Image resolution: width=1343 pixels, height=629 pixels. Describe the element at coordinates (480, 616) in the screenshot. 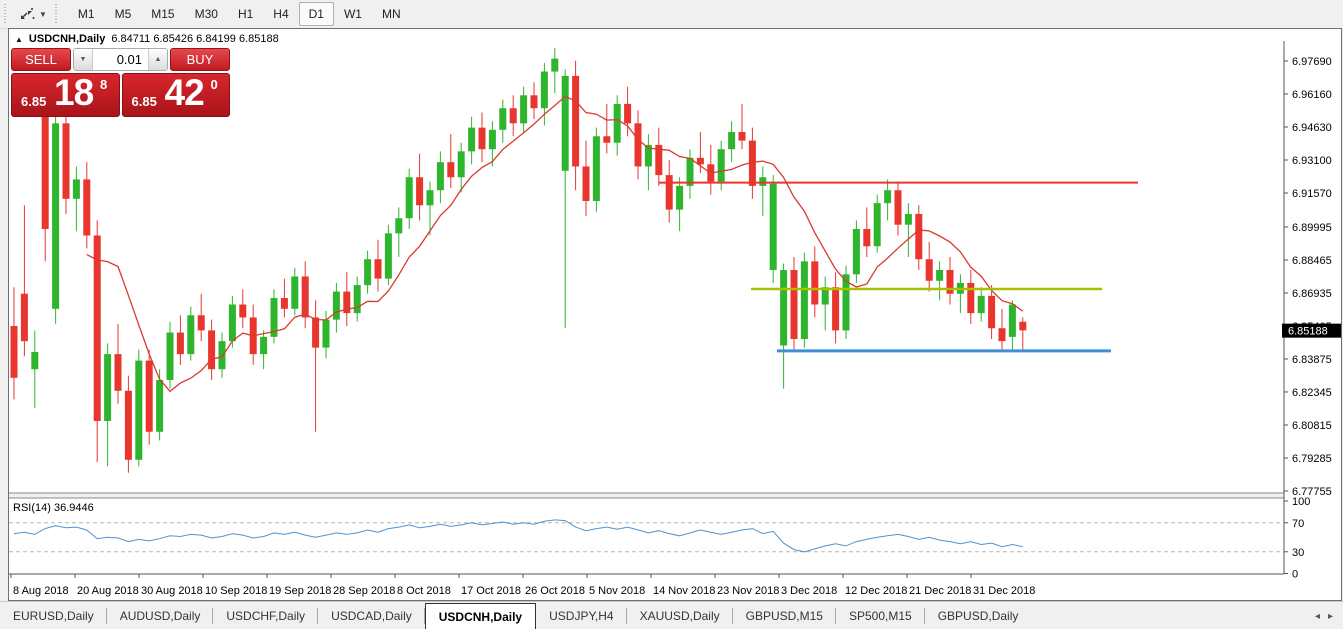

I see `chart-tab-usdcnh-daily: USDCNH,Daily` at that location.